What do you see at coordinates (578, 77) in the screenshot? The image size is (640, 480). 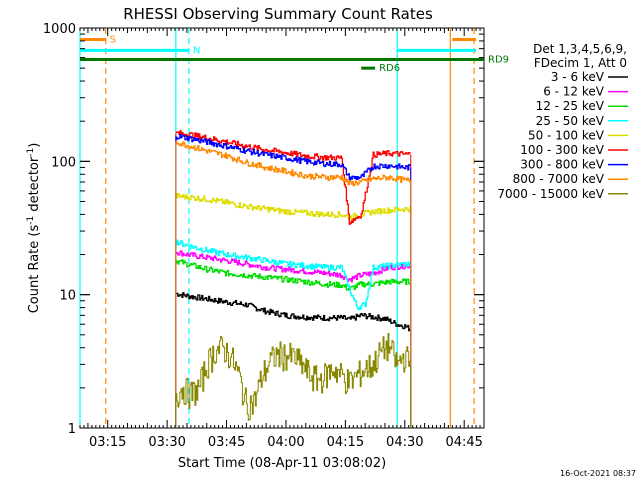 I see `legend-entry-label: 3 - 6 keV` at bounding box center [578, 77].